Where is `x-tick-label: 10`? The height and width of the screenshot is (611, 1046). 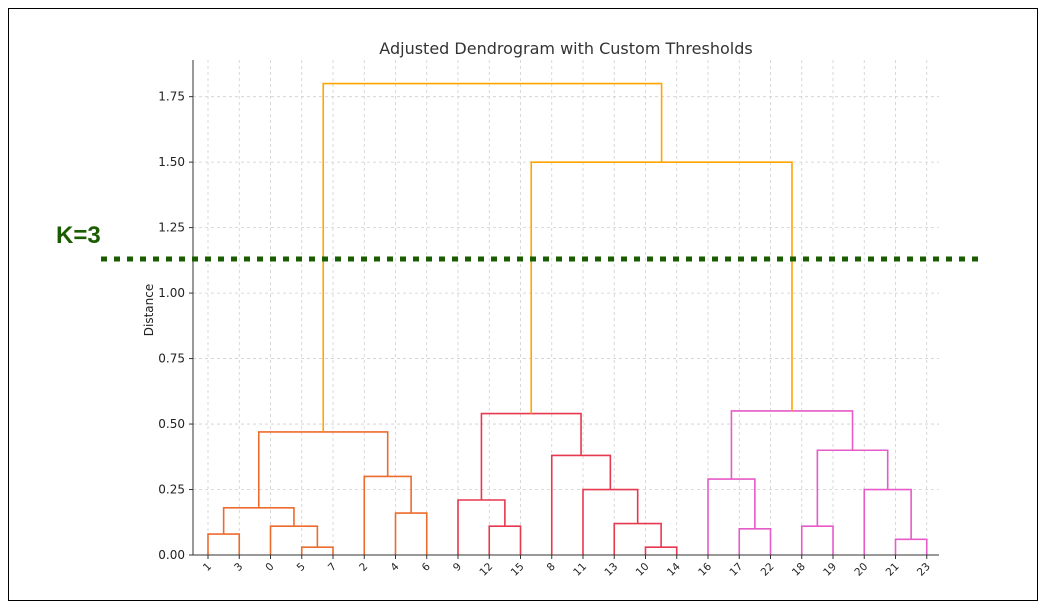
x-tick-label: 10 is located at coordinates (643, 570).